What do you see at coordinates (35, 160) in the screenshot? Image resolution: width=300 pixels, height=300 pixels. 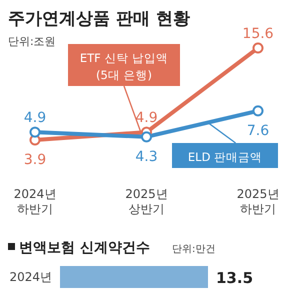 I see `data-label: 3.9` at bounding box center [35, 160].